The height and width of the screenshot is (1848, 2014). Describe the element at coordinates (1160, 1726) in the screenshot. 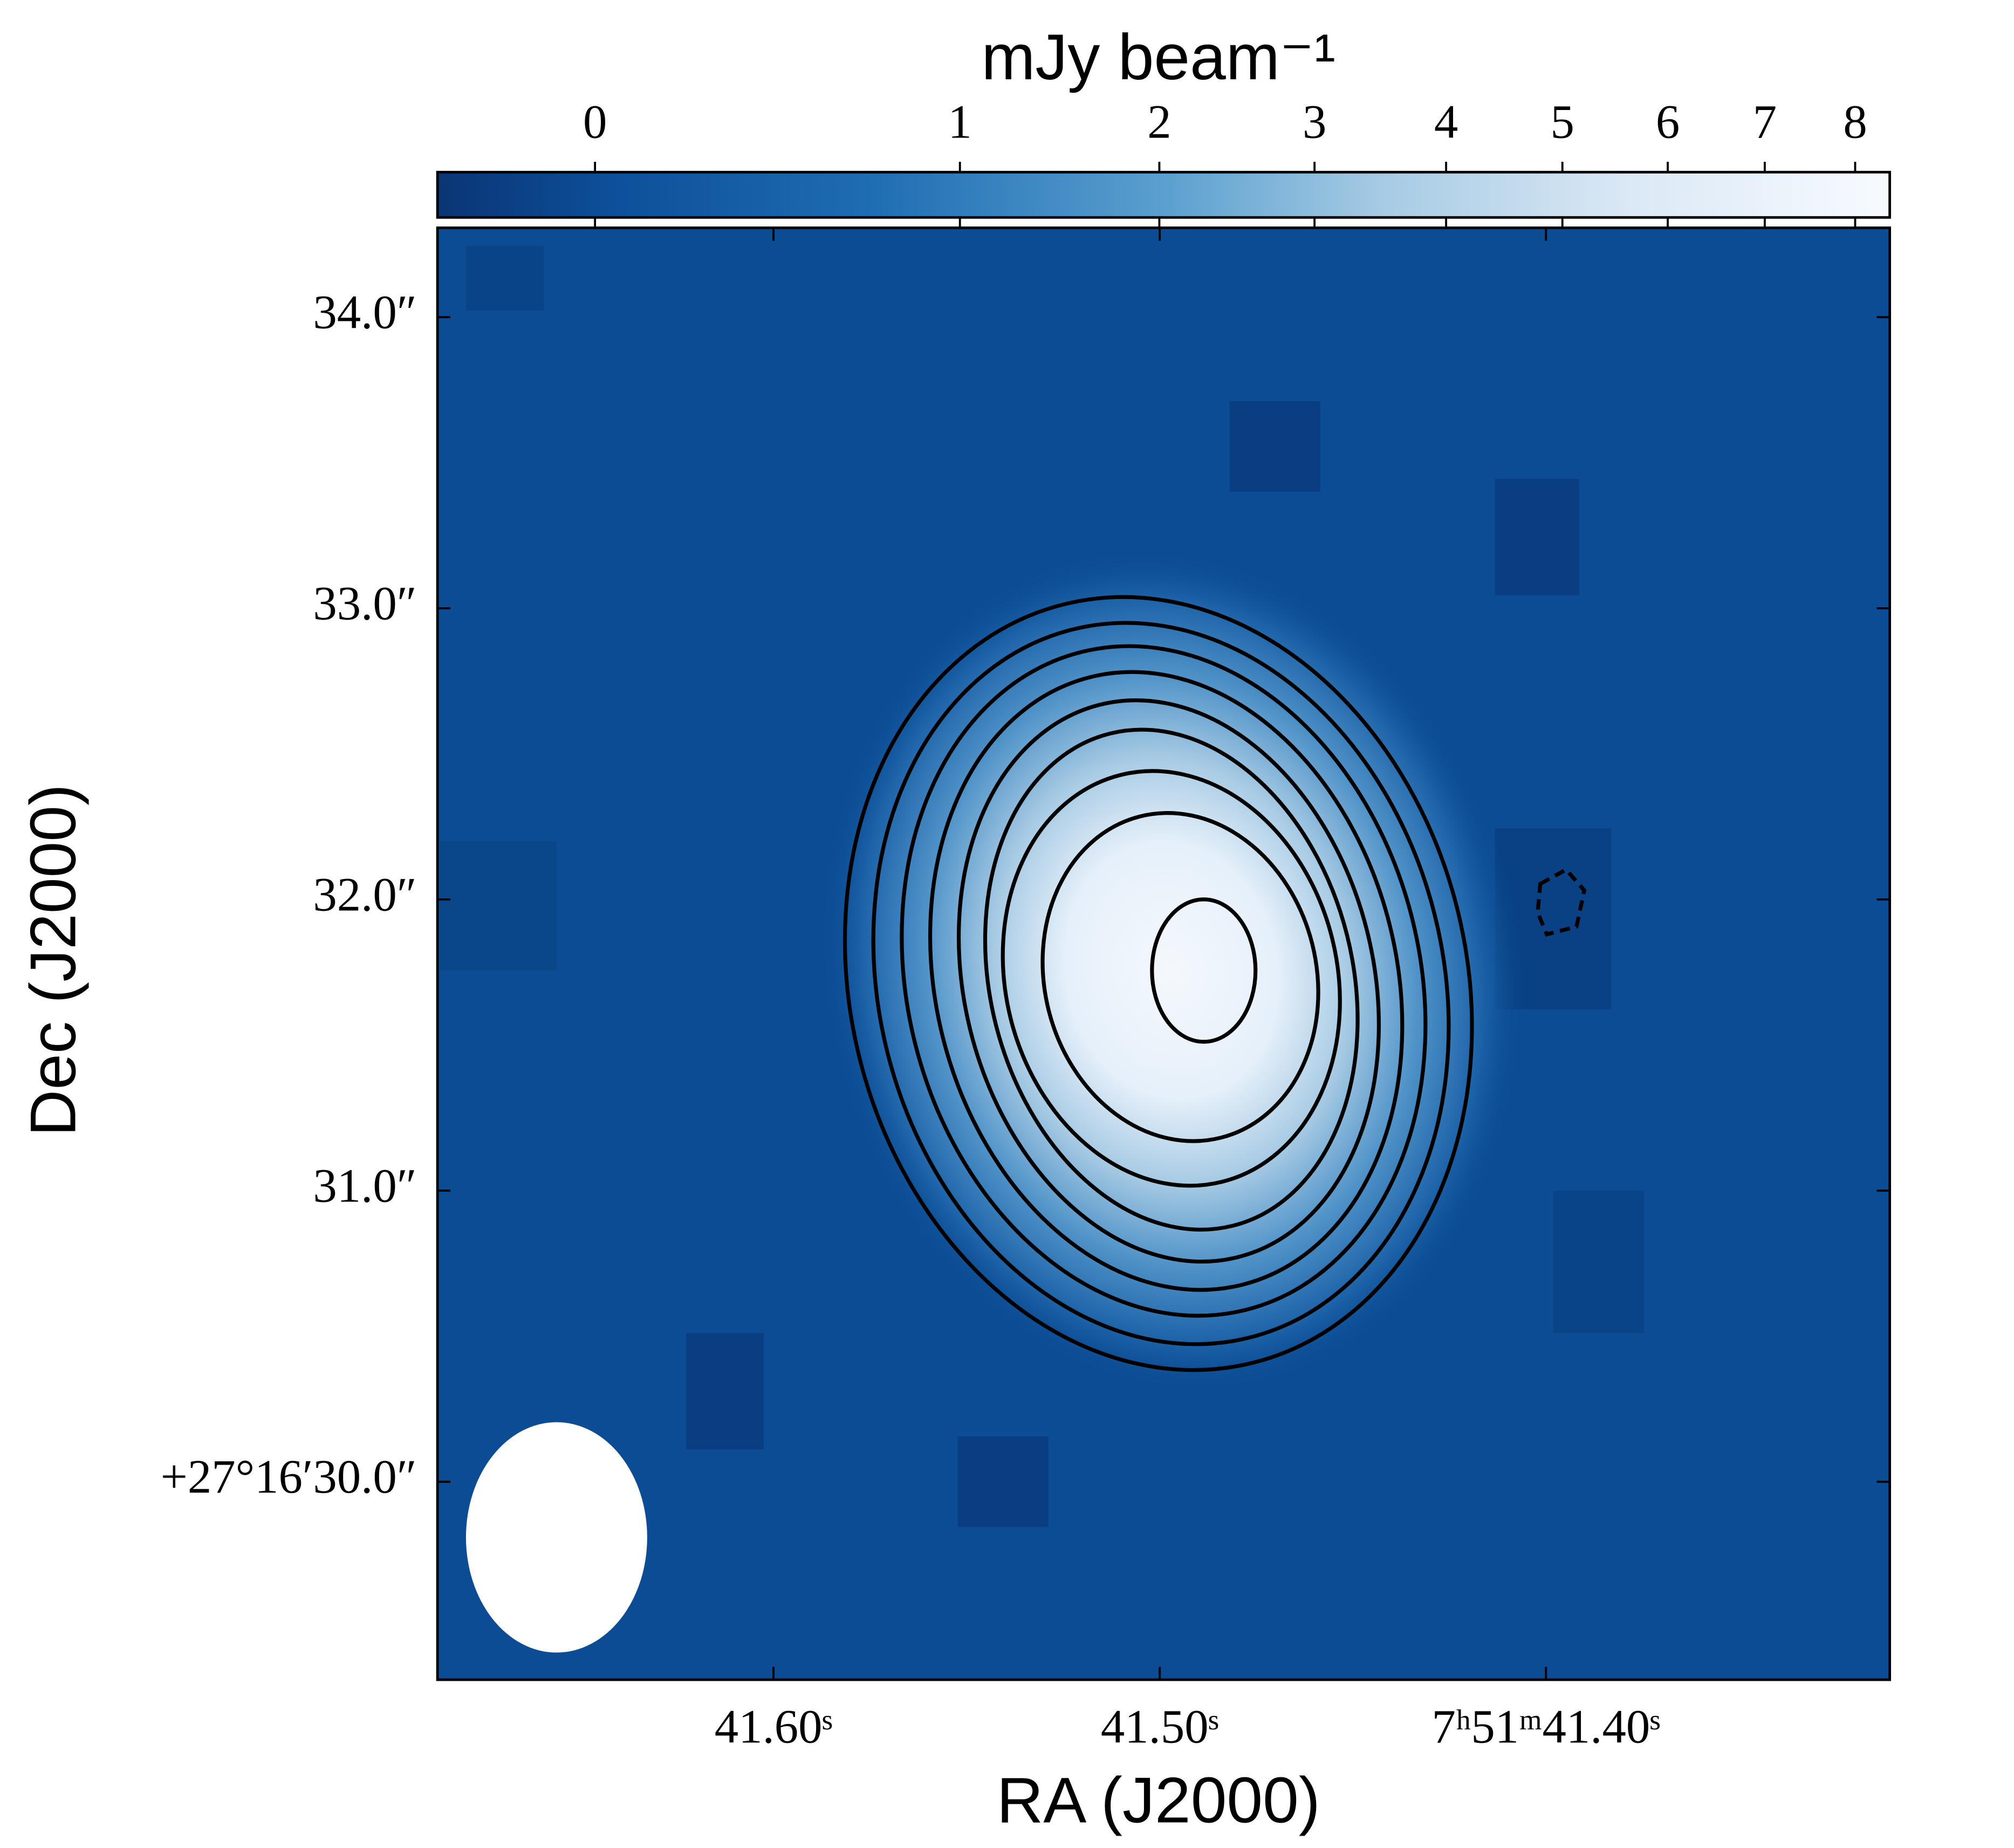

I see `x-tick-label: 41.50ˢ` at that location.